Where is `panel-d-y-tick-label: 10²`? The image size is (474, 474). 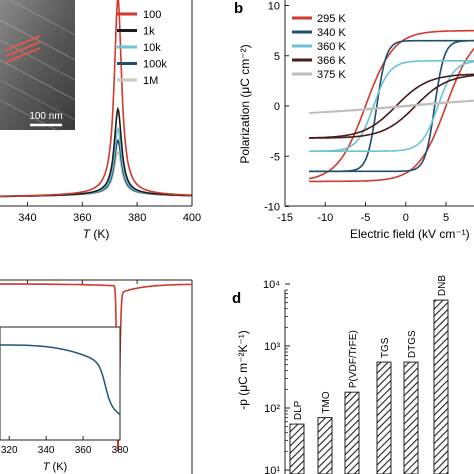 panel-d-y-tick-label: 10² is located at coordinates (272, 409).